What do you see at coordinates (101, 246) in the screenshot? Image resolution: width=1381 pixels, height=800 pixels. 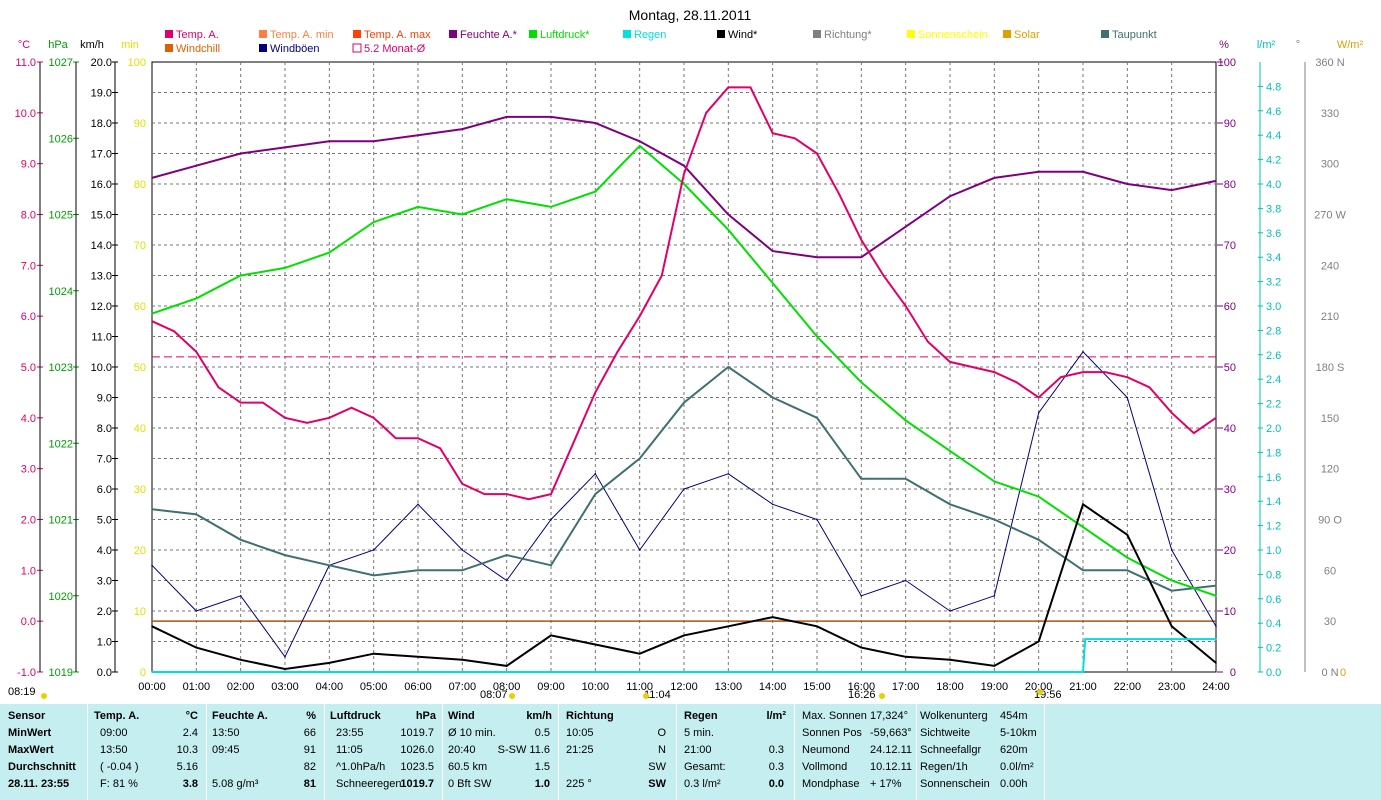 I see `tick-wind: 14.0` at bounding box center [101, 246].